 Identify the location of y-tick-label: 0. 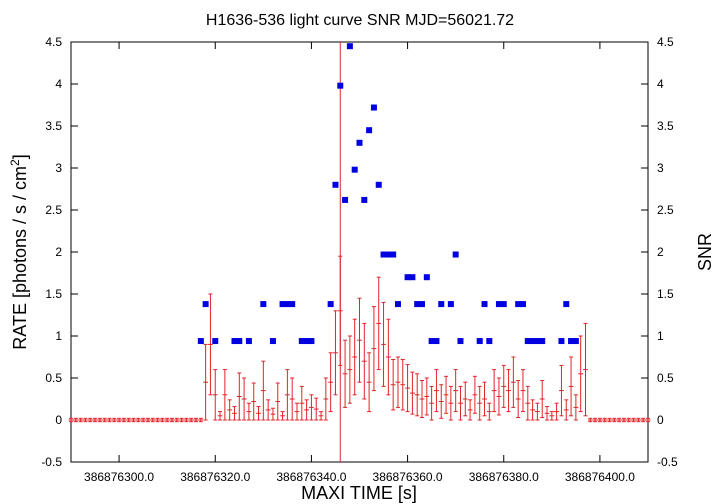
(58, 420).